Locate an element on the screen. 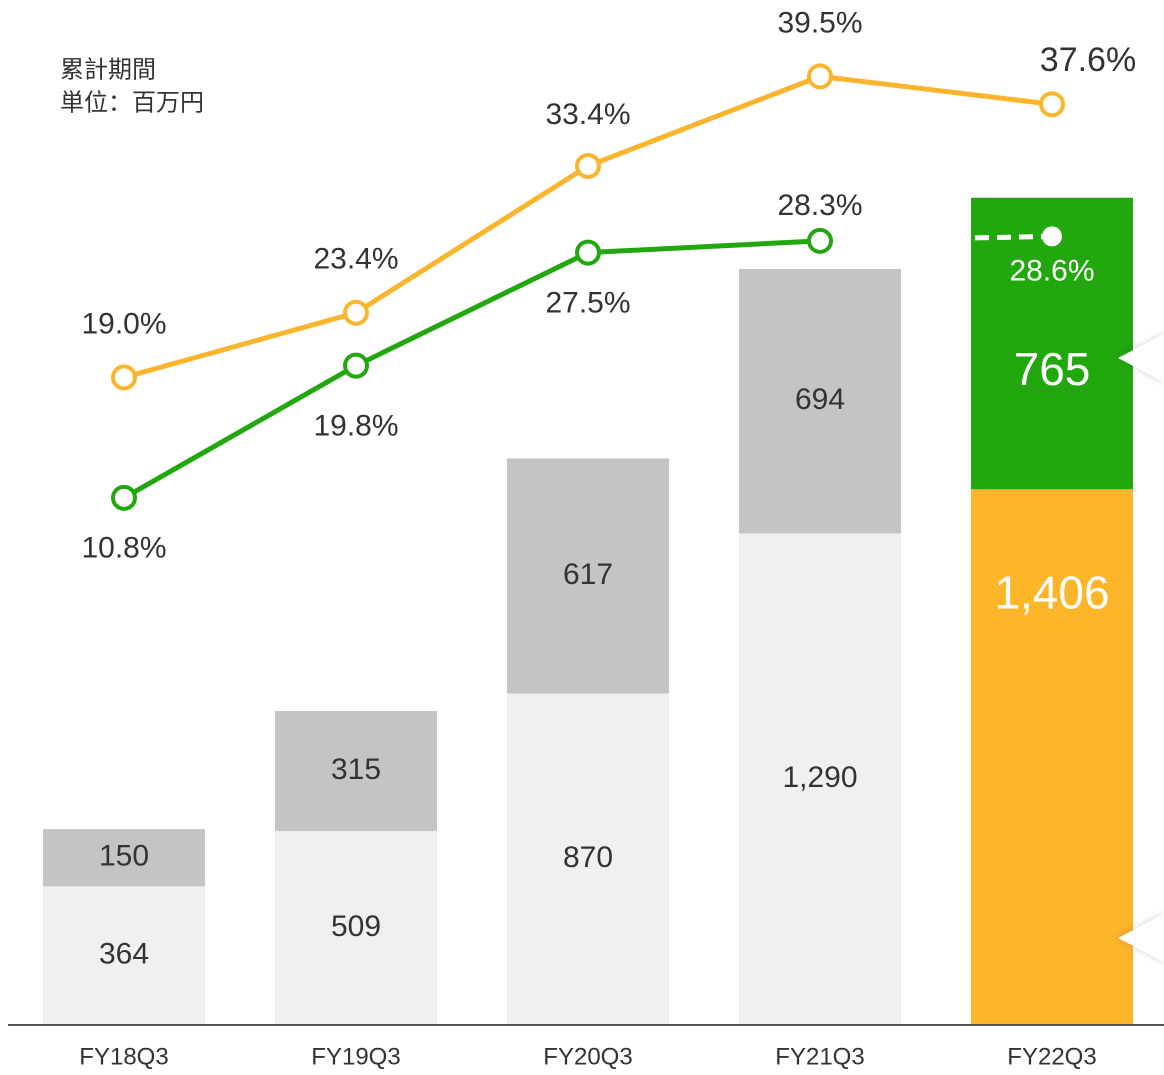  line-value-label: 28.6% is located at coordinates (1051, 270).